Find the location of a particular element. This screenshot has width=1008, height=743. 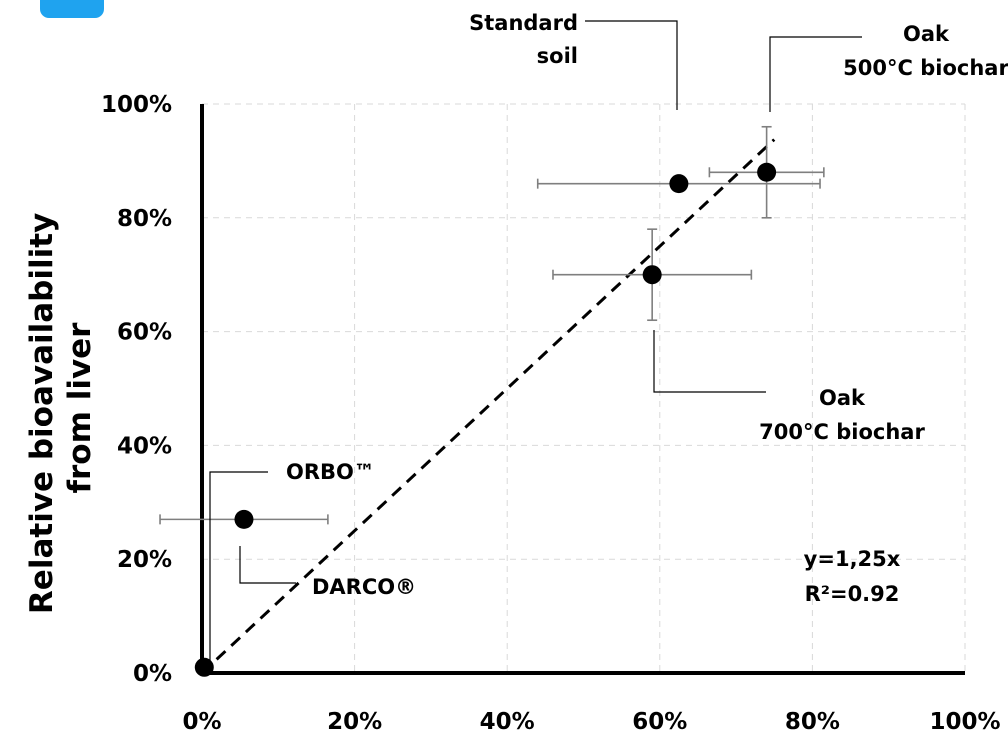

point-label: soil is located at coordinates (557, 56).